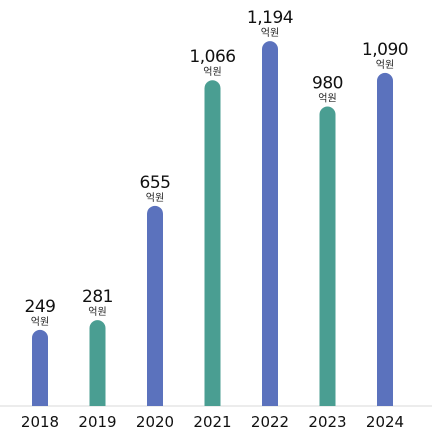 The image size is (432, 439). I want to click on value-label-2020: 655, so click(155, 183).